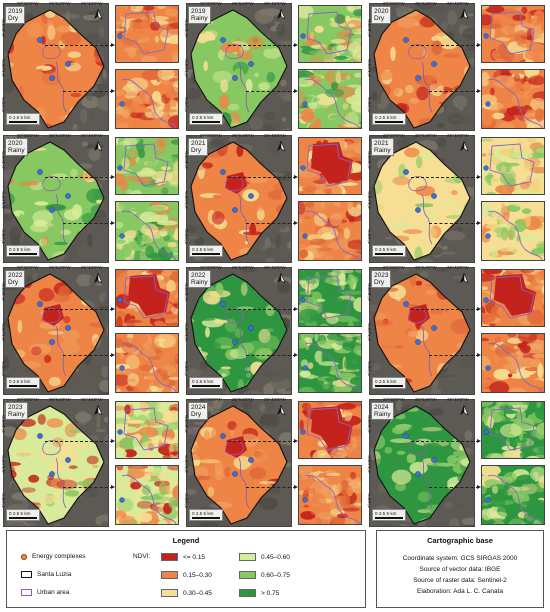 The width and height of the screenshot is (550, 612). I want to click on period-label: 2020 Dry, so click(381, 15).